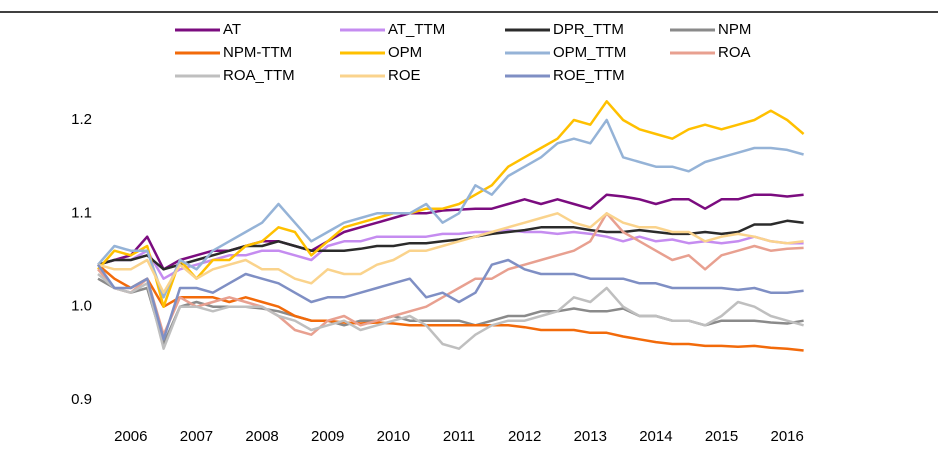  What do you see at coordinates (524, 436) in the screenshot?
I see `x-tick-label: 2012` at bounding box center [524, 436].